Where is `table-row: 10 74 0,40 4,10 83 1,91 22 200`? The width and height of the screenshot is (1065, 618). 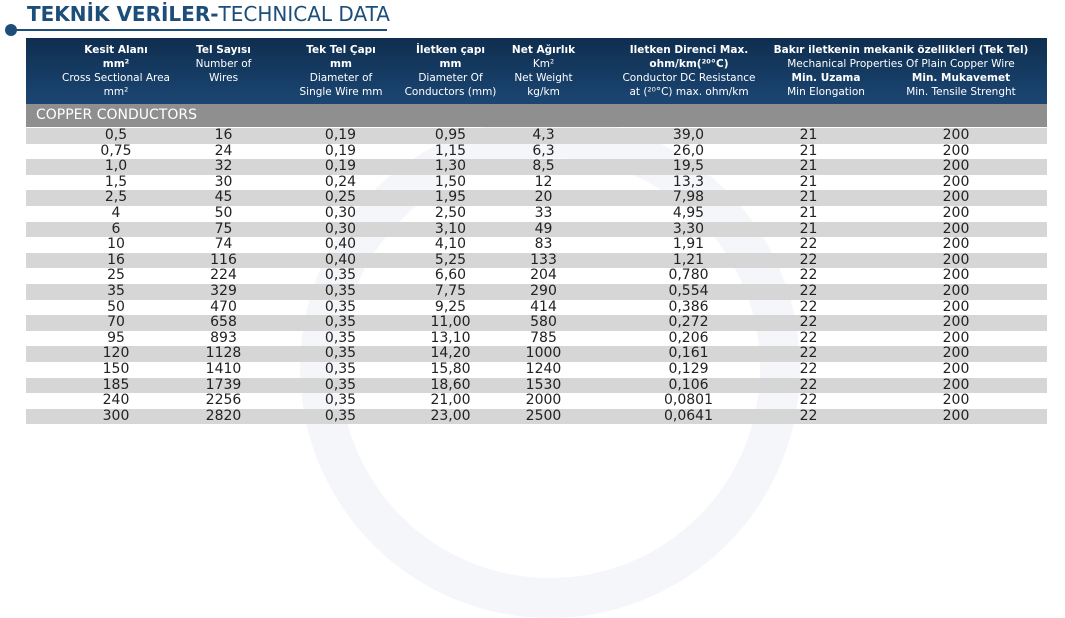 table-row: 10 74 0,40 4,10 83 1,91 22 200 is located at coordinates (536, 245).